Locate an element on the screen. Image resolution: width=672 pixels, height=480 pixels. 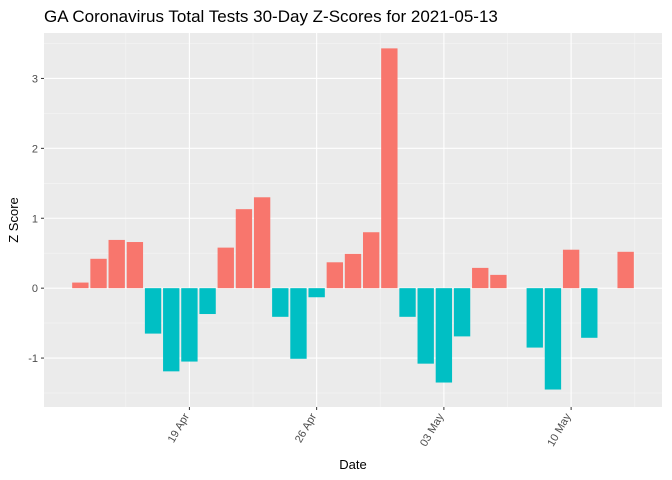
x-axis-title: Date is located at coordinates (352, 464).